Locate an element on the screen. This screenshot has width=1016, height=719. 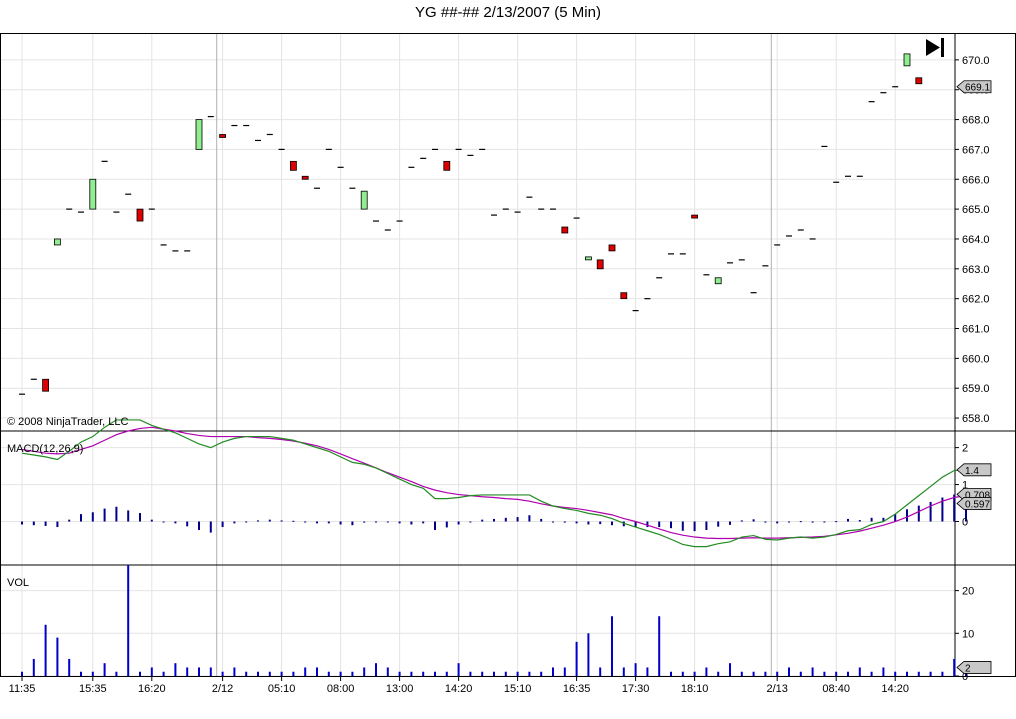
x-tick-label: 2/12 is located at coordinates (222, 689).